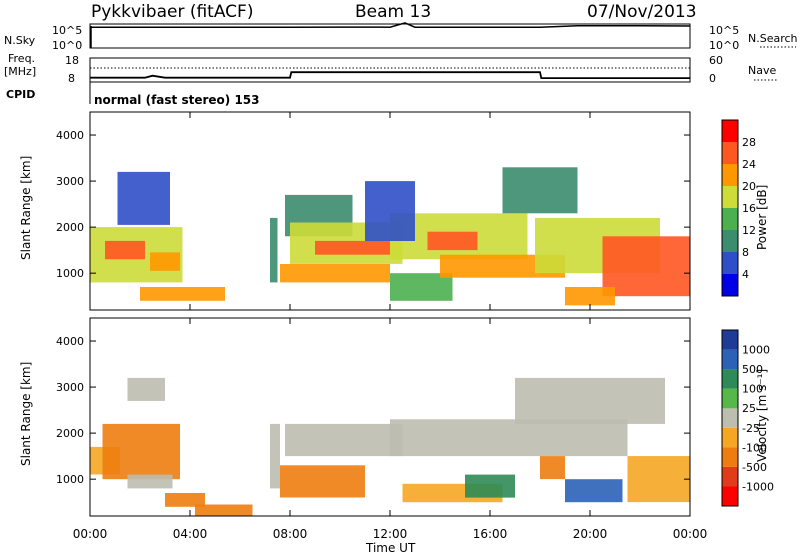  Describe the element at coordinates (754, 467) in the screenshot. I see `velocity-colorbar-tick-6: -500` at that location.